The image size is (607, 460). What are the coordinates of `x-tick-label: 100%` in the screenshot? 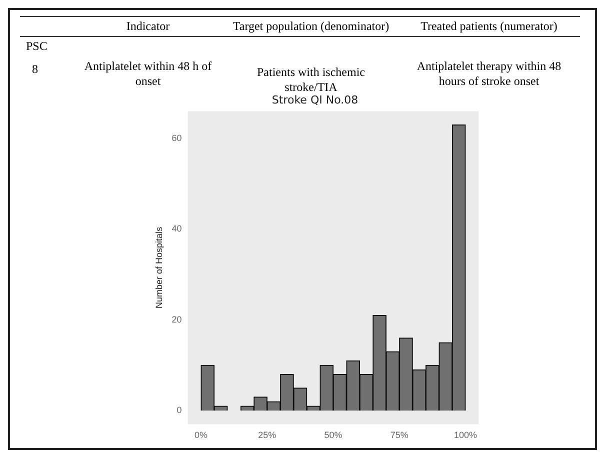 It's located at (466, 435).